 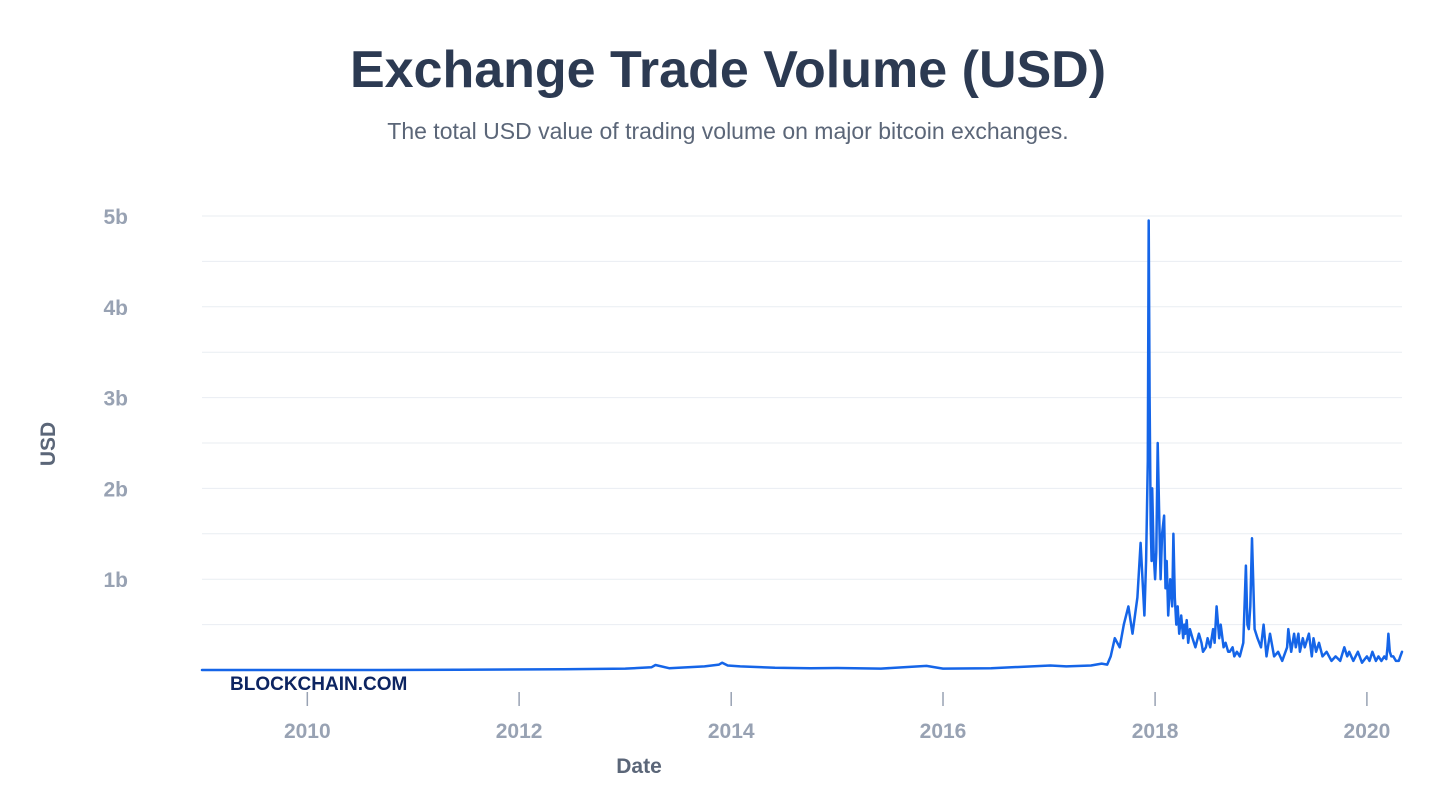 I want to click on x-tick-label: 2016, so click(x=943, y=731).